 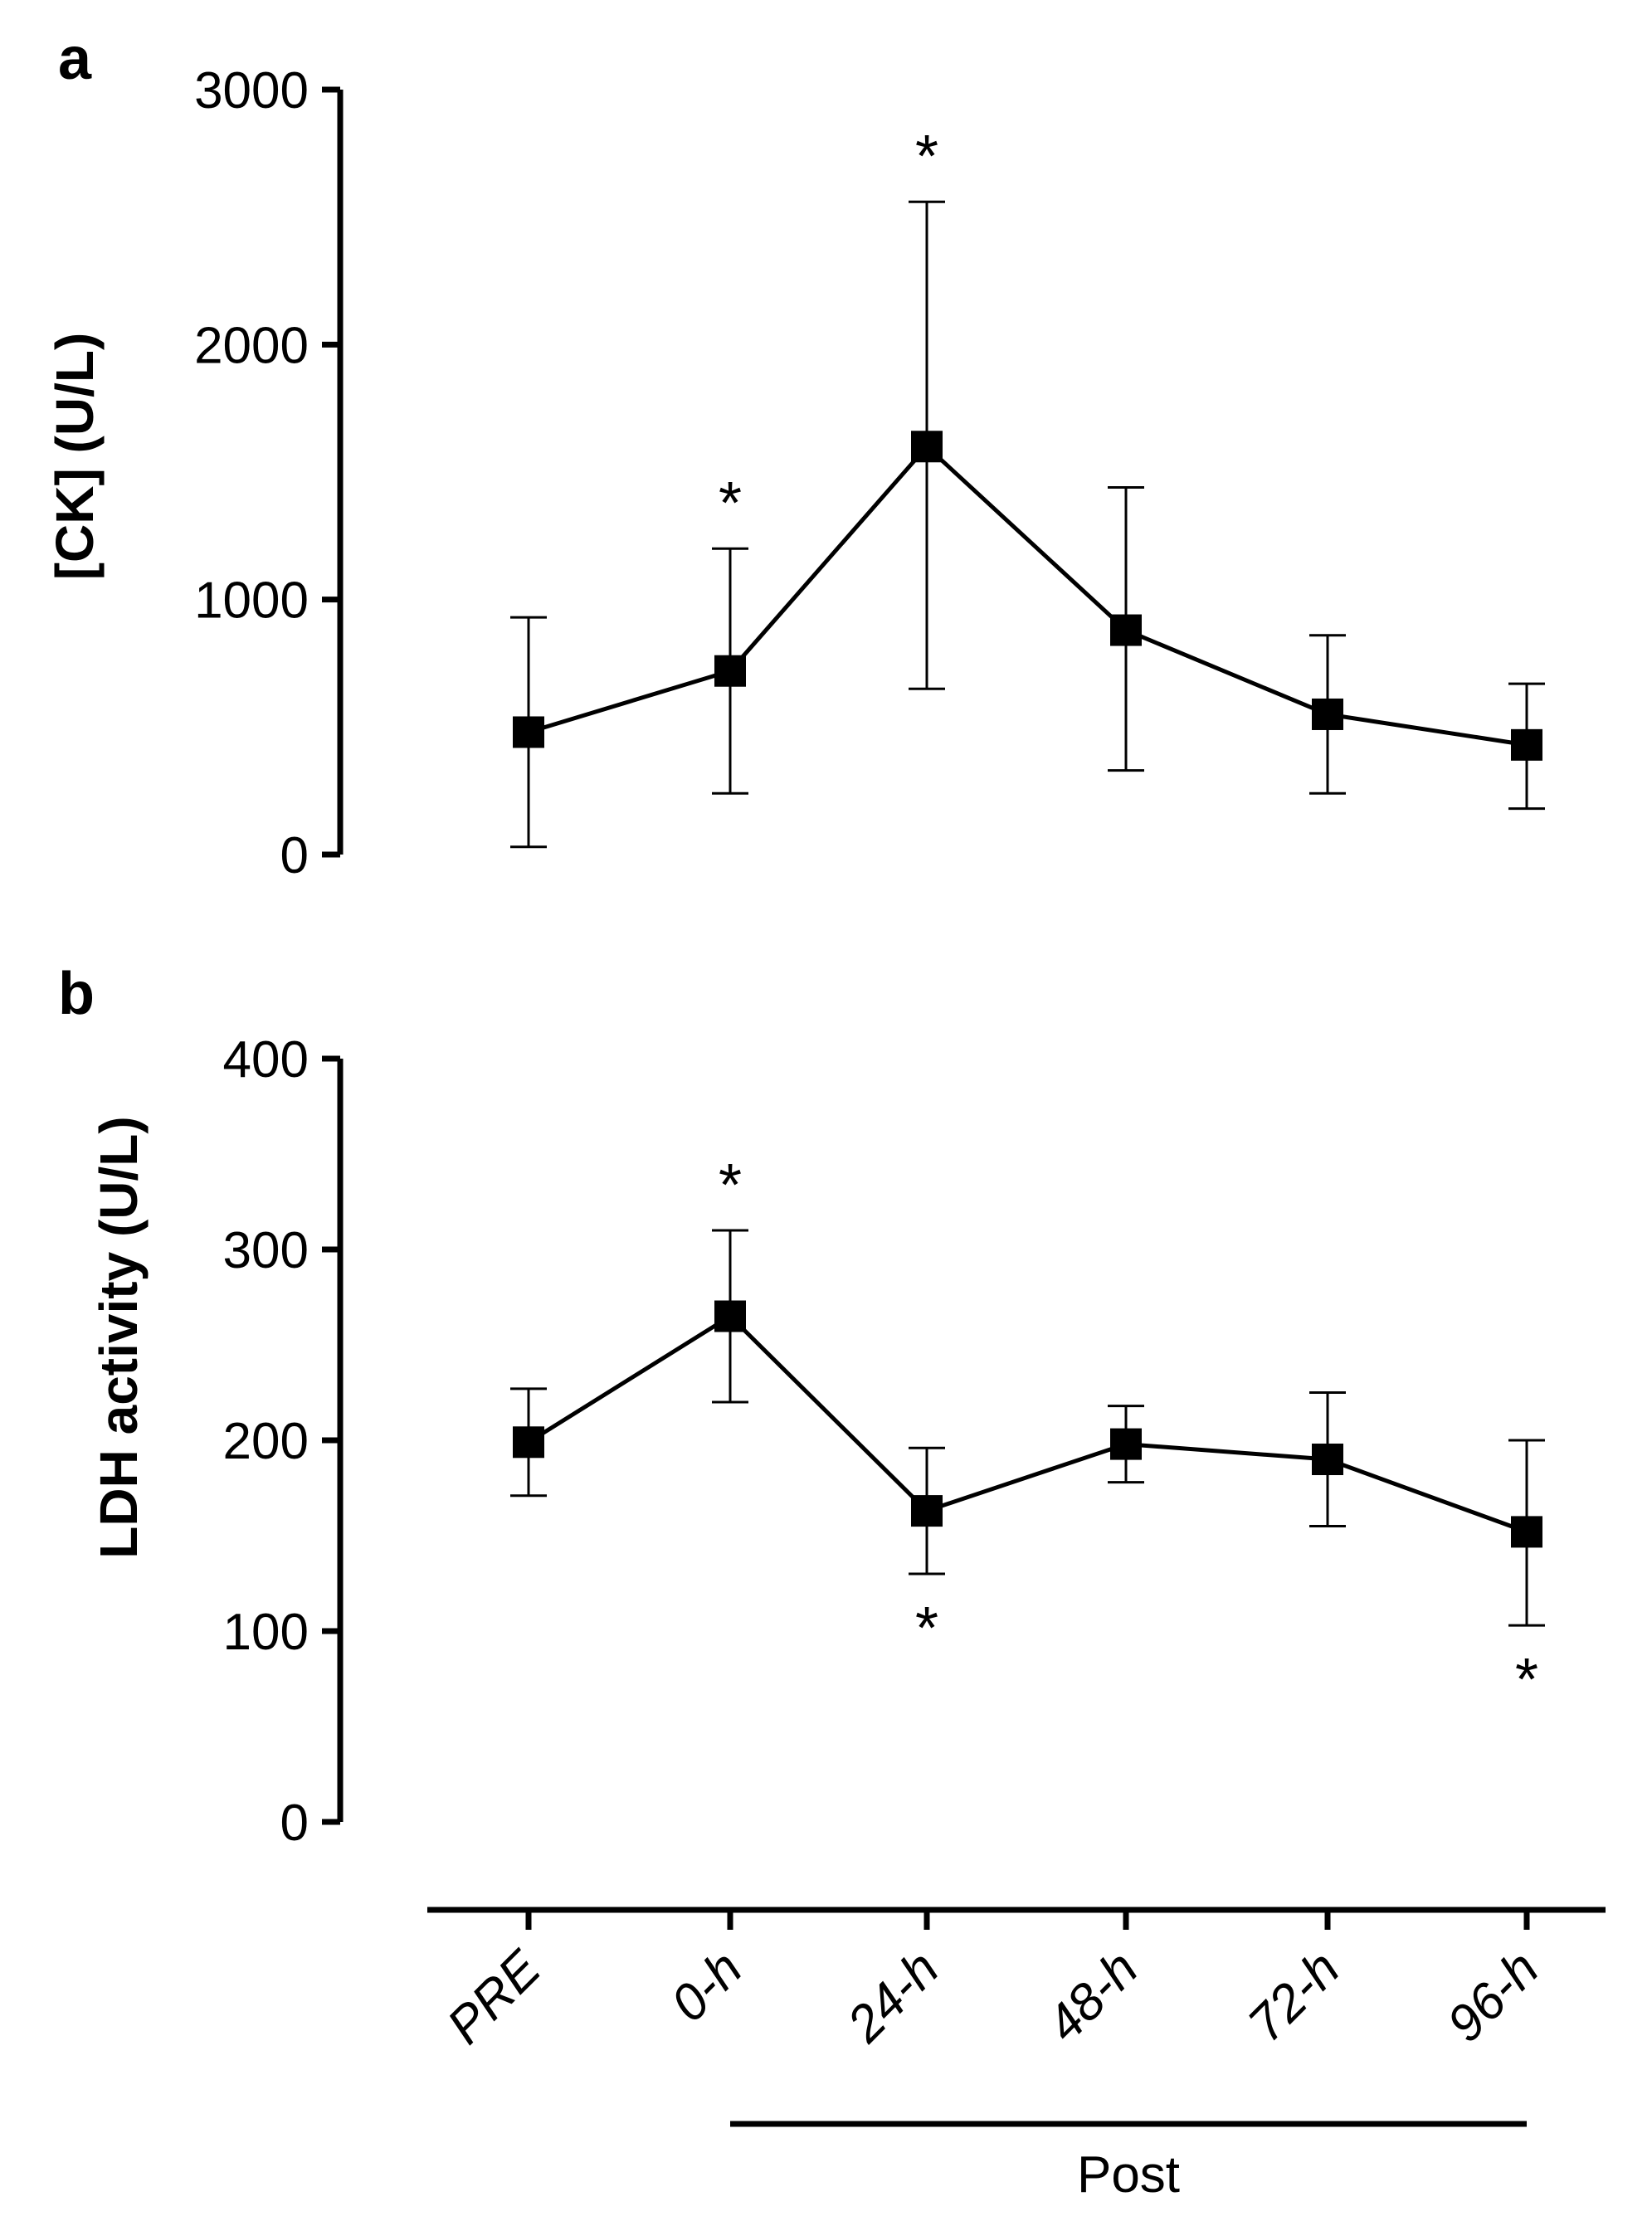 What do you see at coordinates (266, 1442) in the screenshot?
I see `y-tick-label-b: 200` at bounding box center [266, 1442].